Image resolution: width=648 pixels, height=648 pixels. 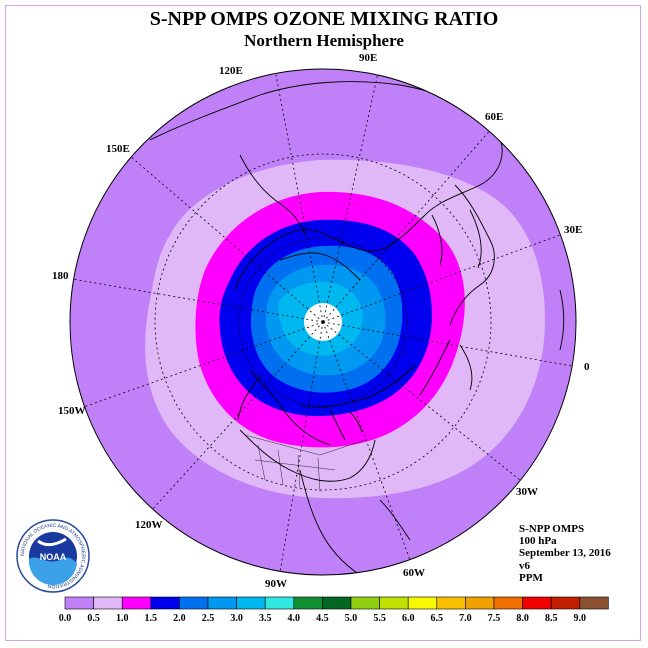 I want to click on info-level: 100 hPa, so click(x=538, y=541).